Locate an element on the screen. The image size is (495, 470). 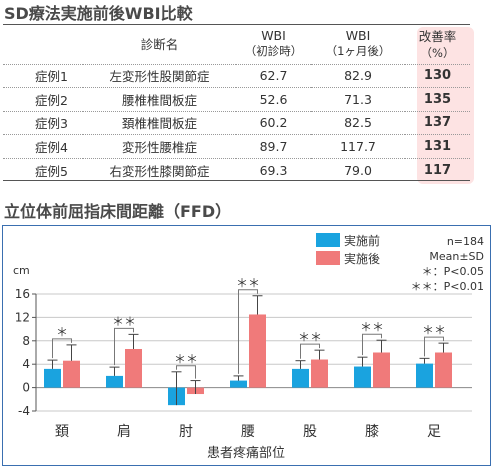
annotation-n: n=184 is located at coordinates (465, 241).